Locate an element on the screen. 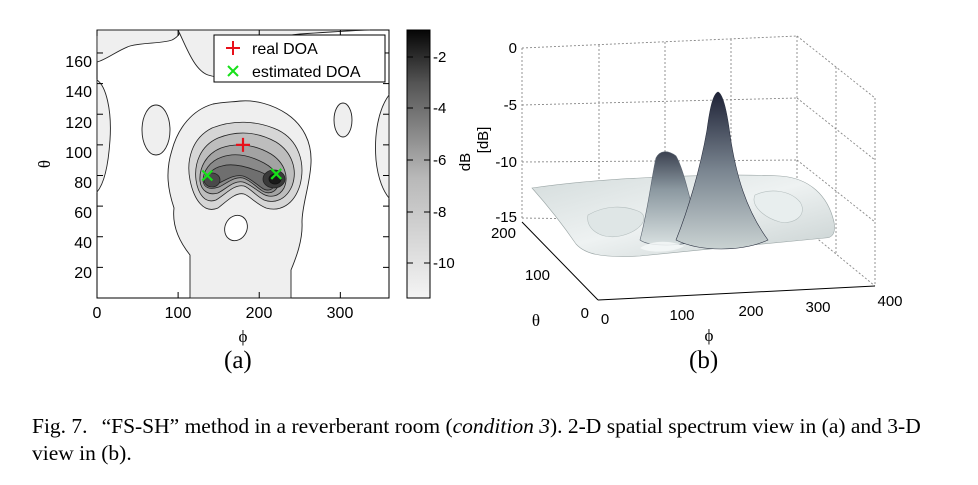  theta-tick: 200 is located at coordinates (503, 233).